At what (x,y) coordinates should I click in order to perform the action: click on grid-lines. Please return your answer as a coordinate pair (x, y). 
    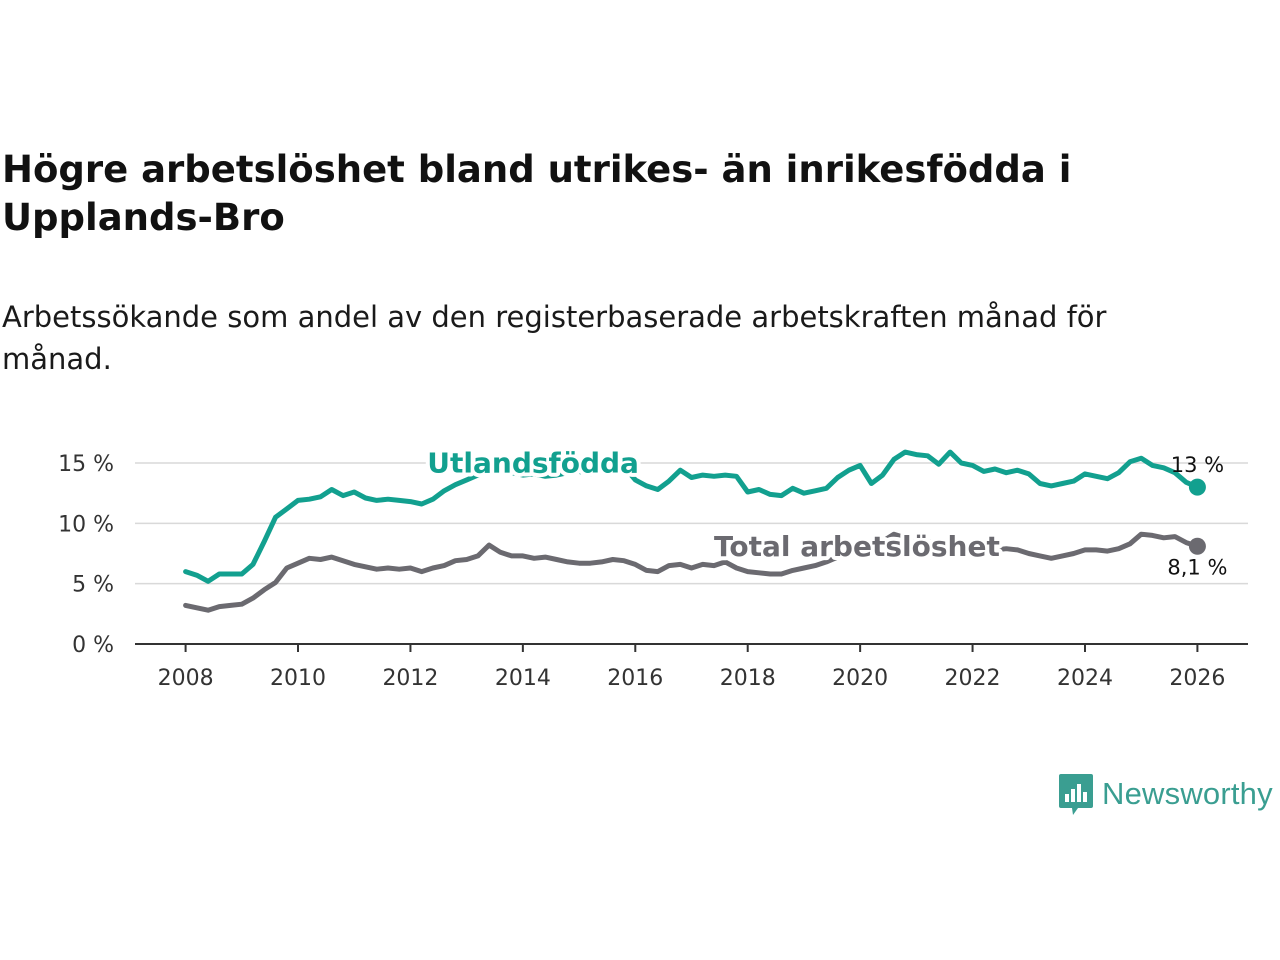
    Looking at the image, I should click on (691, 523).